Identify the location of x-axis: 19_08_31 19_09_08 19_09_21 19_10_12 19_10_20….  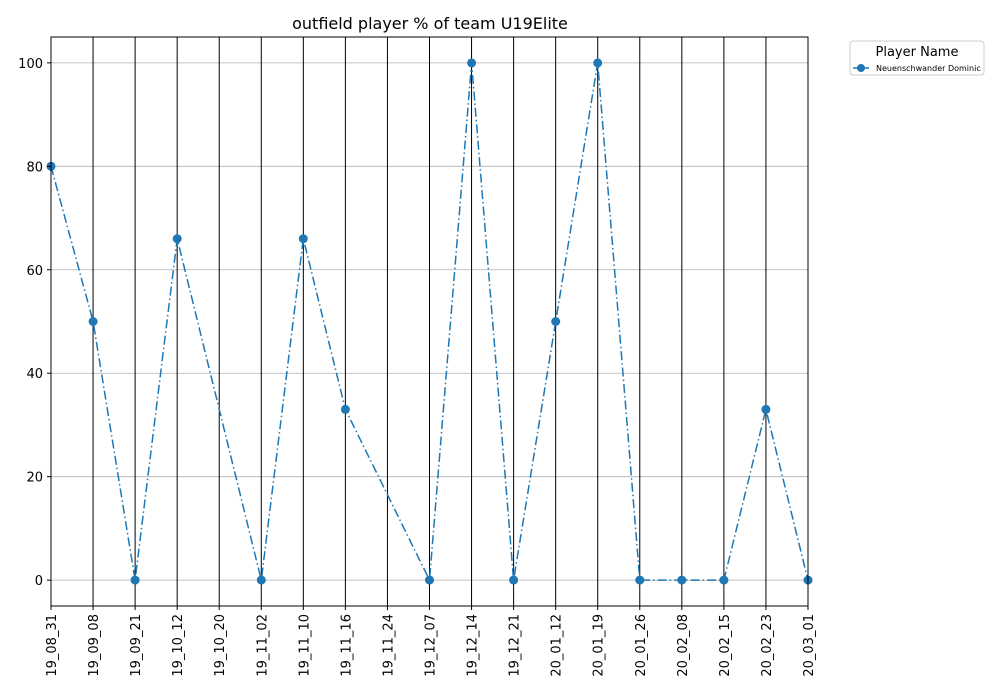
(431, 641).